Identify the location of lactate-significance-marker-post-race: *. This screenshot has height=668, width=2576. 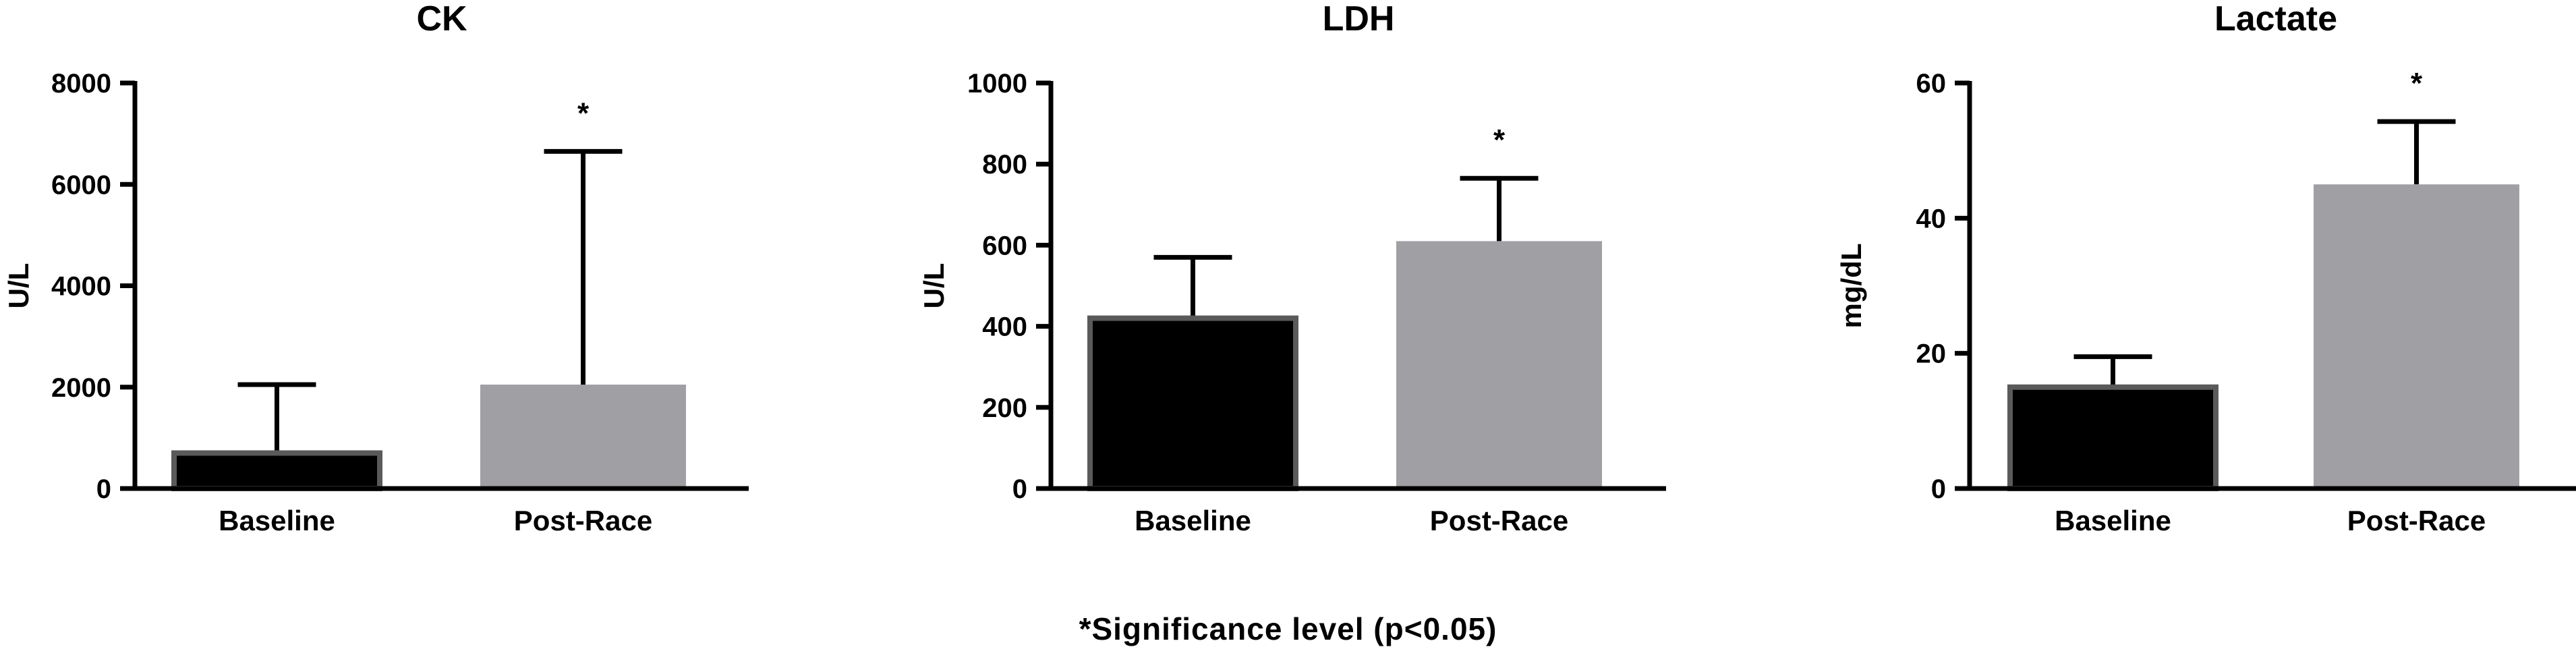
(2417, 83).